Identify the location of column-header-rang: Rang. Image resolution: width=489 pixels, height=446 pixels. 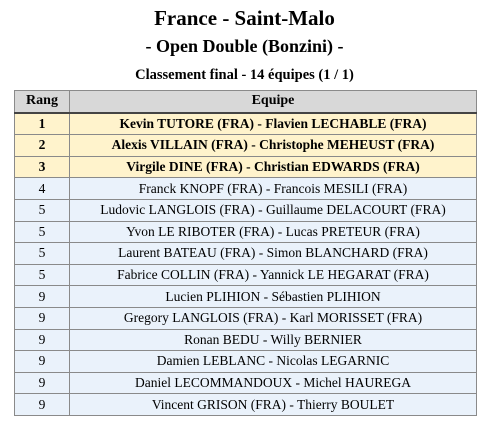
(42, 101).